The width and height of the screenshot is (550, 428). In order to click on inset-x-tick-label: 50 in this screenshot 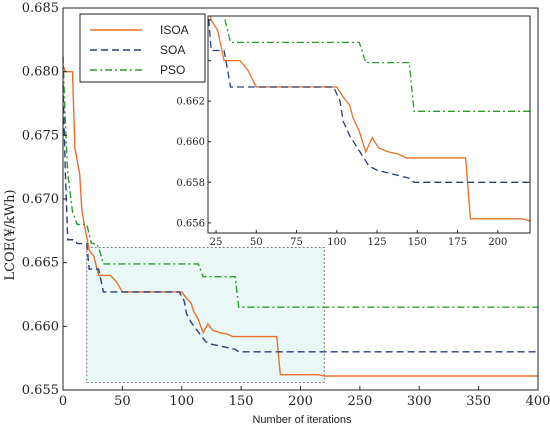, I will do `click(256, 242)`.